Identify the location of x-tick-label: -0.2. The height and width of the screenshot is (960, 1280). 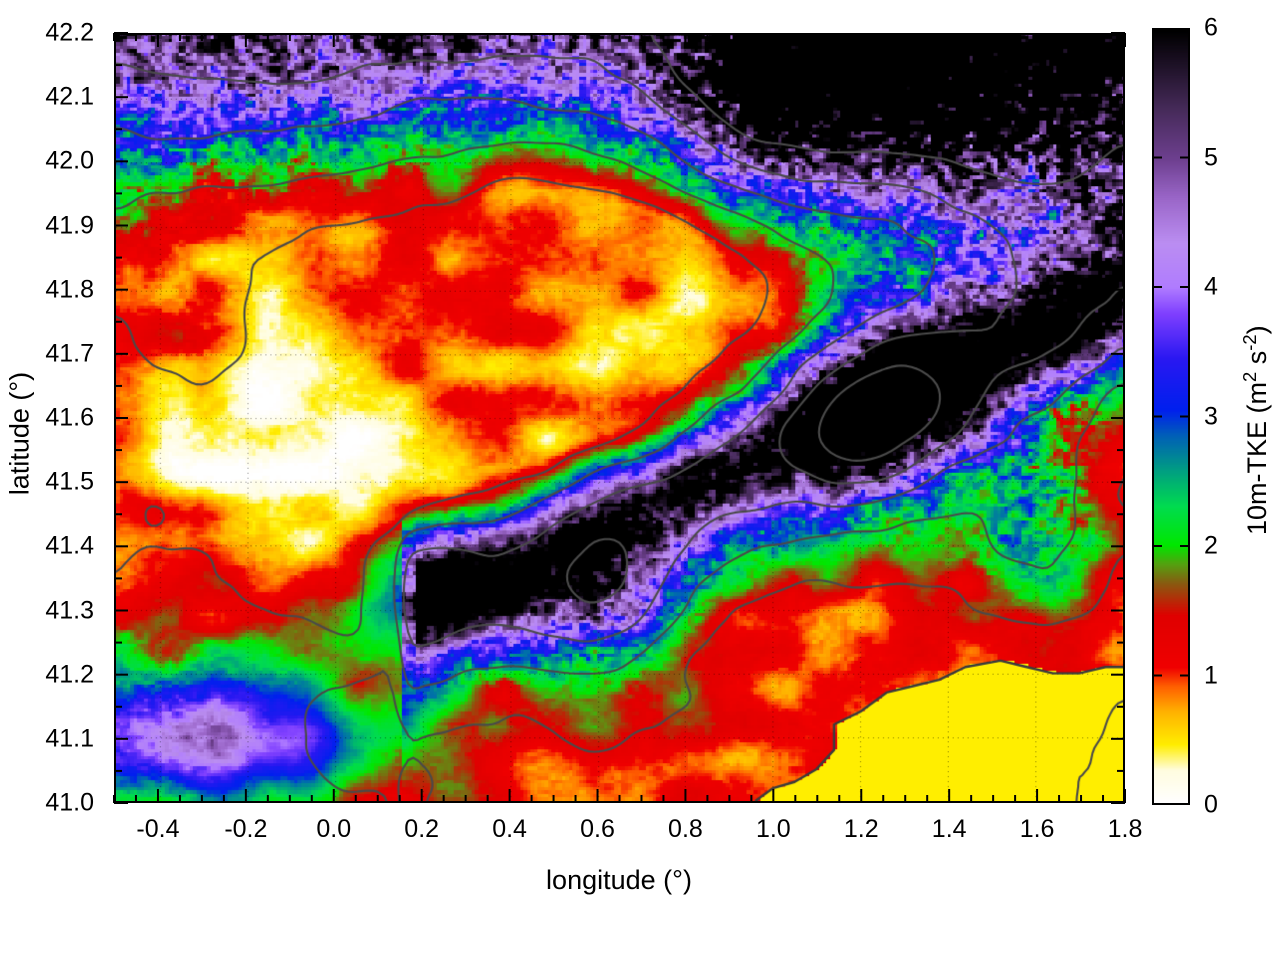
(246, 829).